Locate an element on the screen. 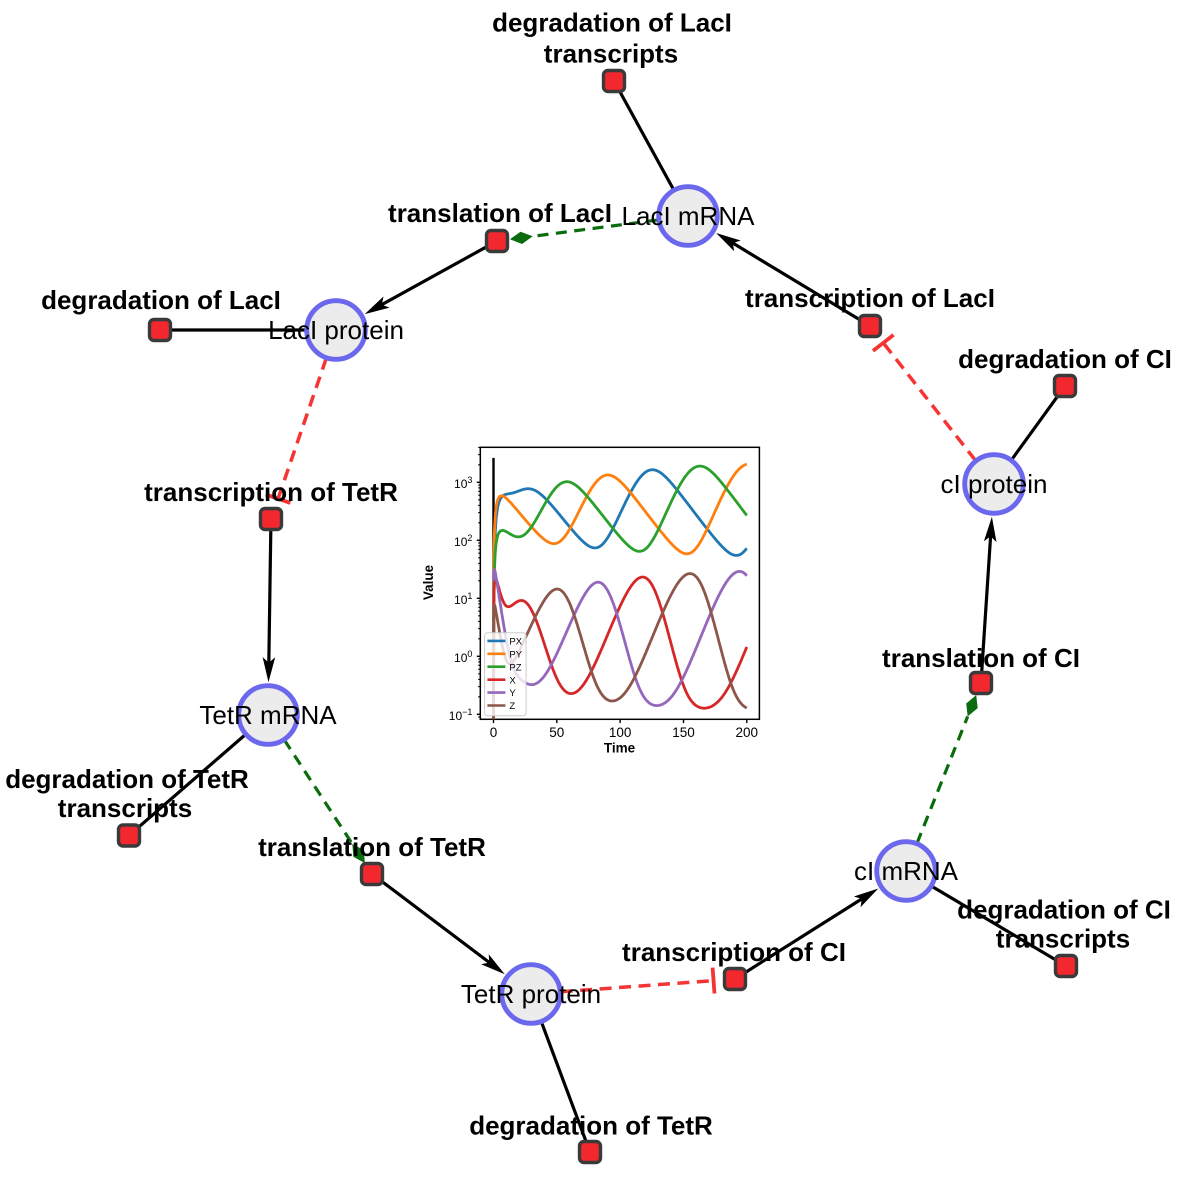 The image size is (1189, 1200). svg-text: translation of CI is located at coordinates (981, 658).